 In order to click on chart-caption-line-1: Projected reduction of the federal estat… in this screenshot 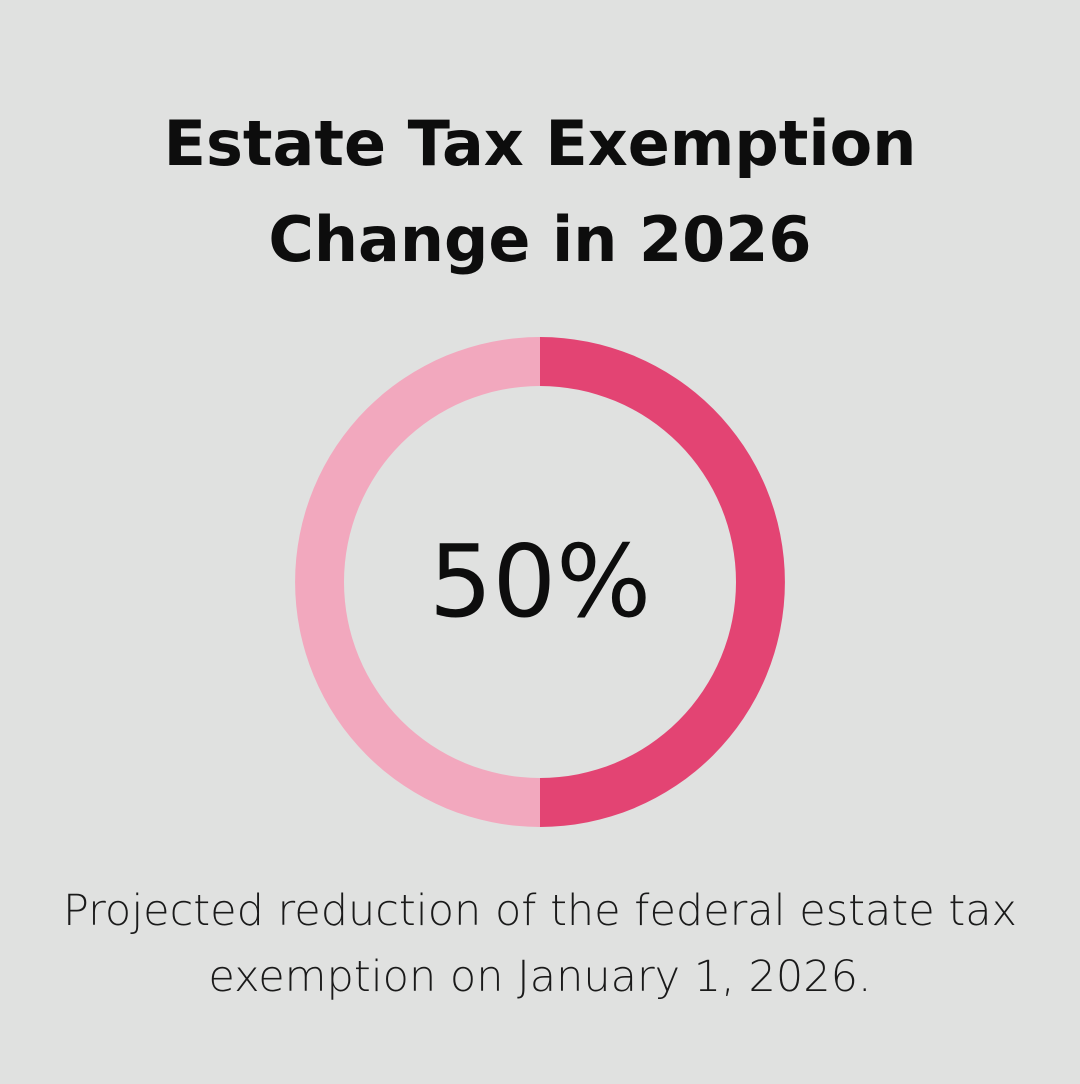, I will do `click(540, 911)`.